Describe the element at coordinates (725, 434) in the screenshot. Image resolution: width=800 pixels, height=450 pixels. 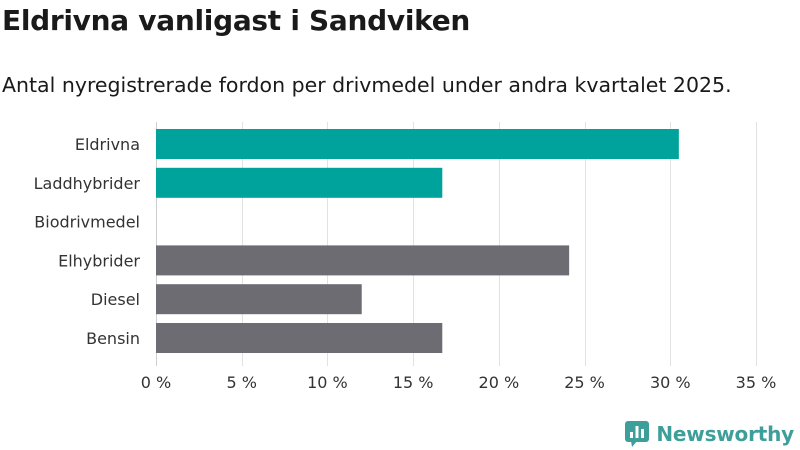
I see `brand-name: Newsworthy` at that location.